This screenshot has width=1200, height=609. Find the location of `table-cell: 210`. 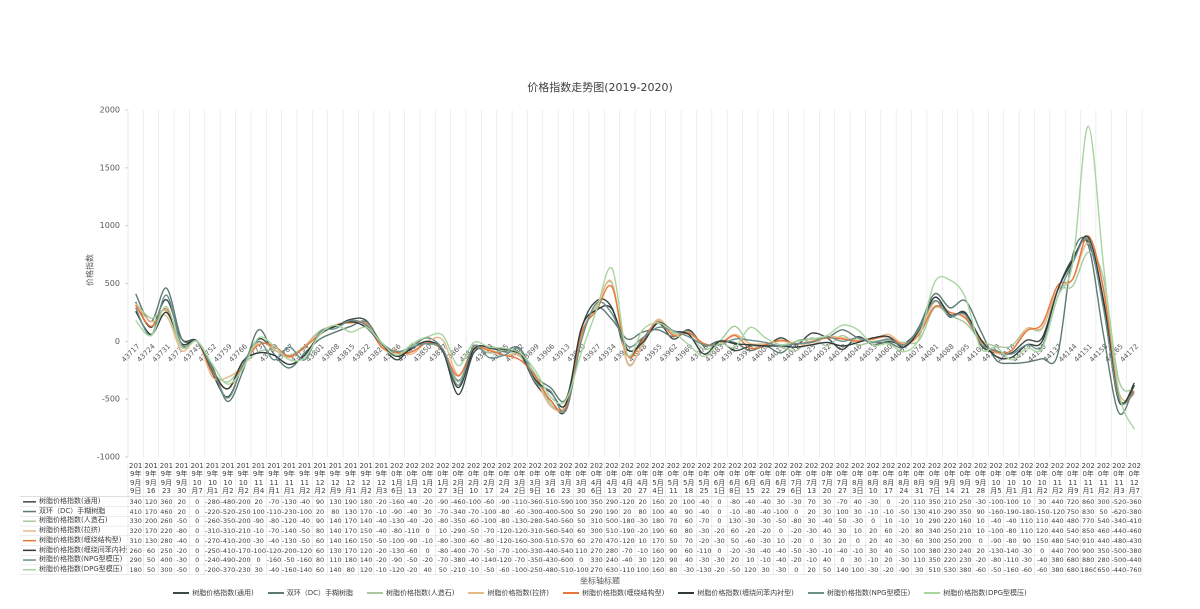

table-cell: 210 is located at coordinates (965, 531).